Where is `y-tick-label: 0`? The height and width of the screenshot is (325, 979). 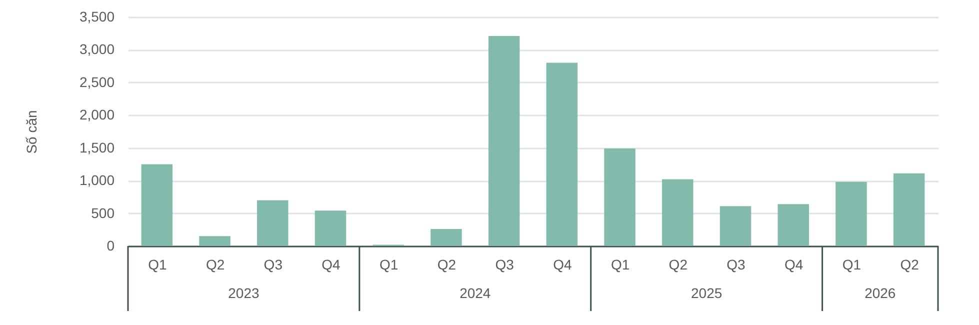
y-tick-label: 0 is located at coordinates (110, 246).